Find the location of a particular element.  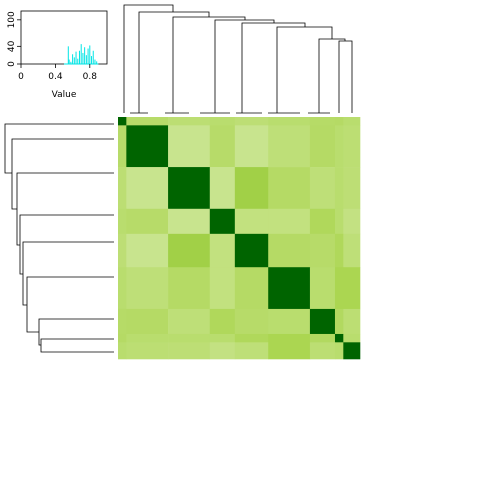

row-dendrogram is located at coordinates (59, 238).